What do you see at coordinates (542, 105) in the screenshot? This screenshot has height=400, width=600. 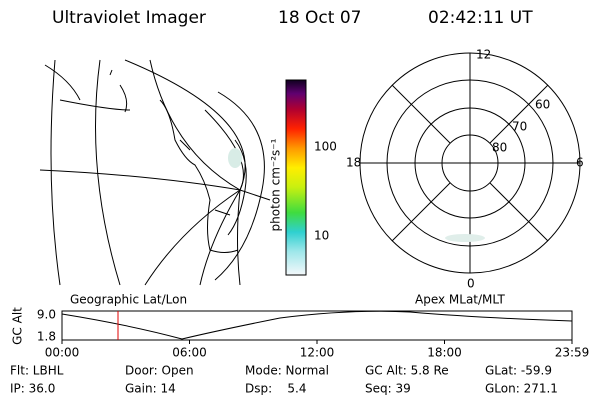 I see `mlat-label: 60` at bounding box center [542, 105].